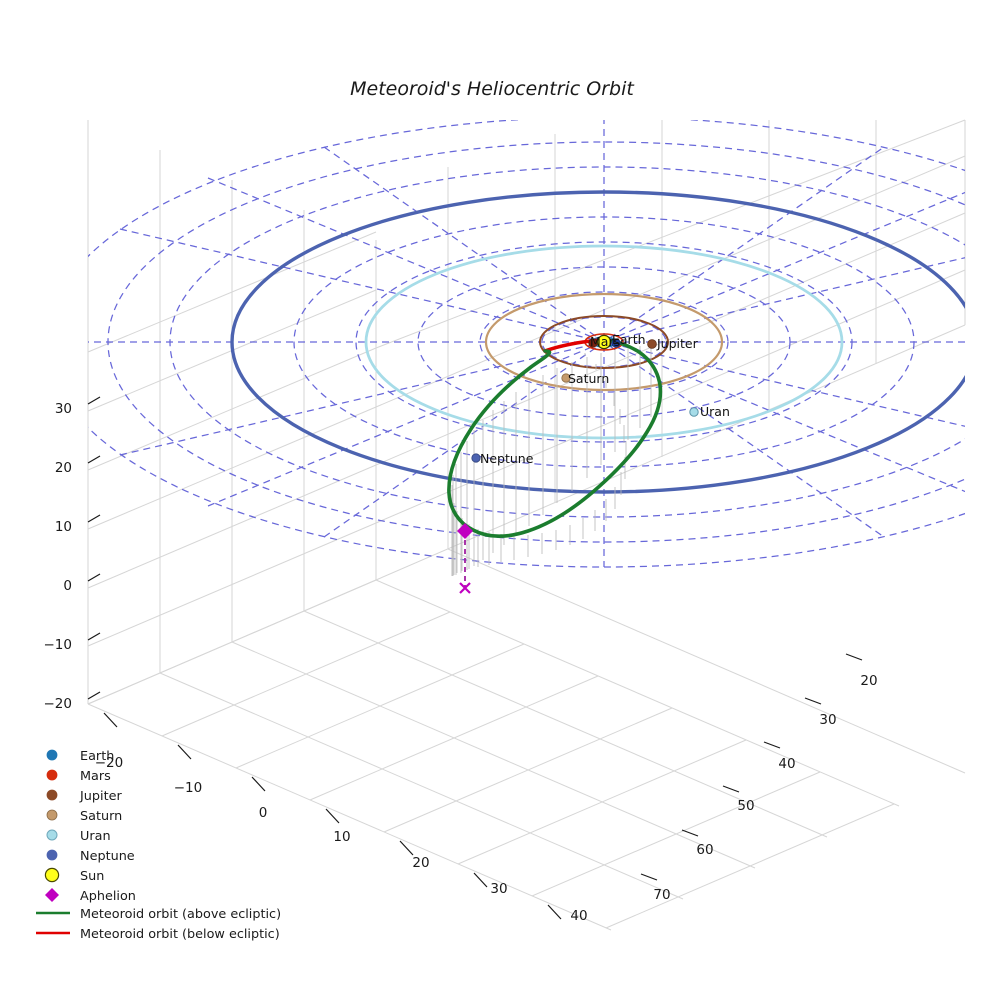  I want to click on aphelion-group, so click(465, 558).